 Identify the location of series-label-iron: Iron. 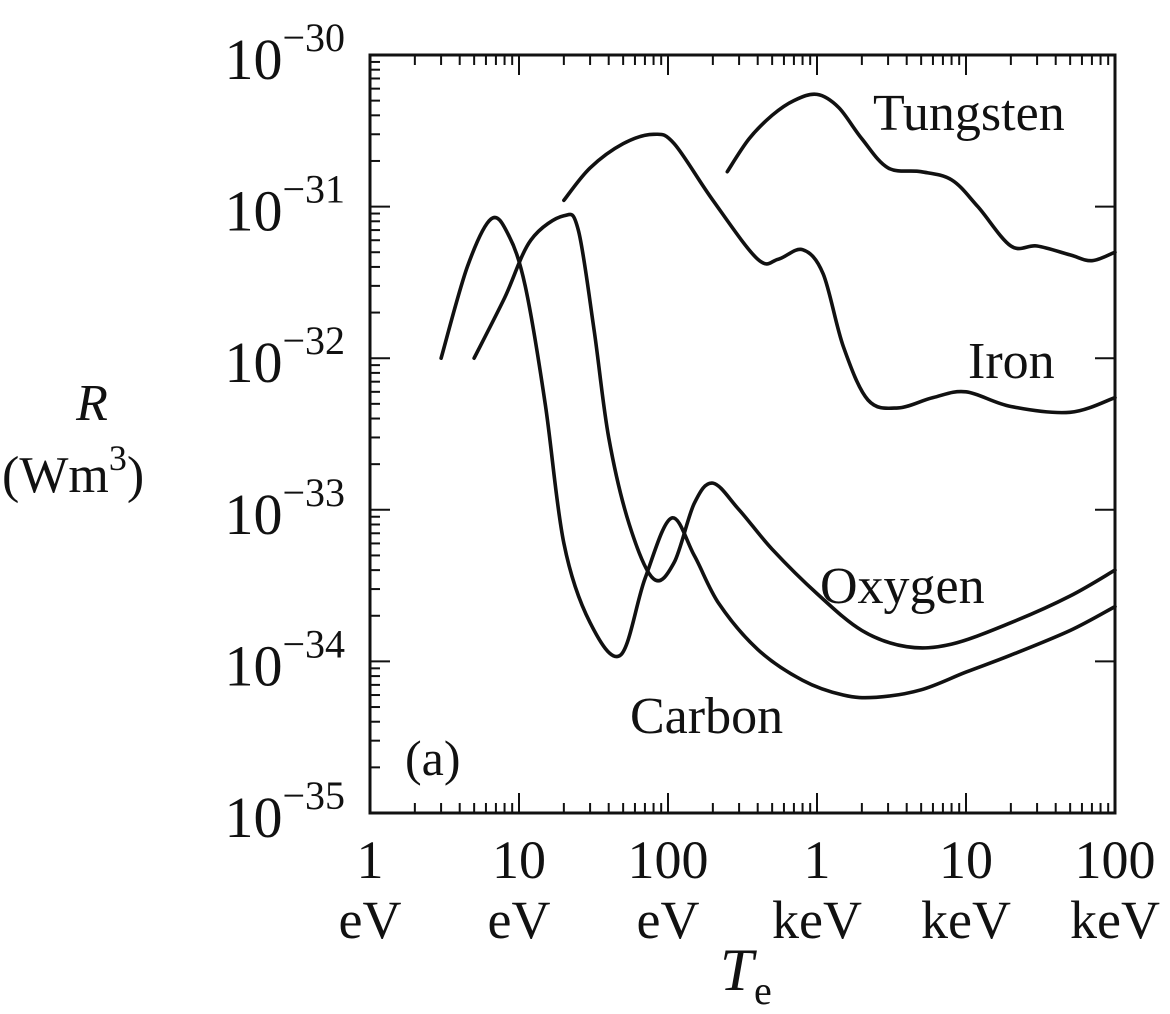
(1011, 361).